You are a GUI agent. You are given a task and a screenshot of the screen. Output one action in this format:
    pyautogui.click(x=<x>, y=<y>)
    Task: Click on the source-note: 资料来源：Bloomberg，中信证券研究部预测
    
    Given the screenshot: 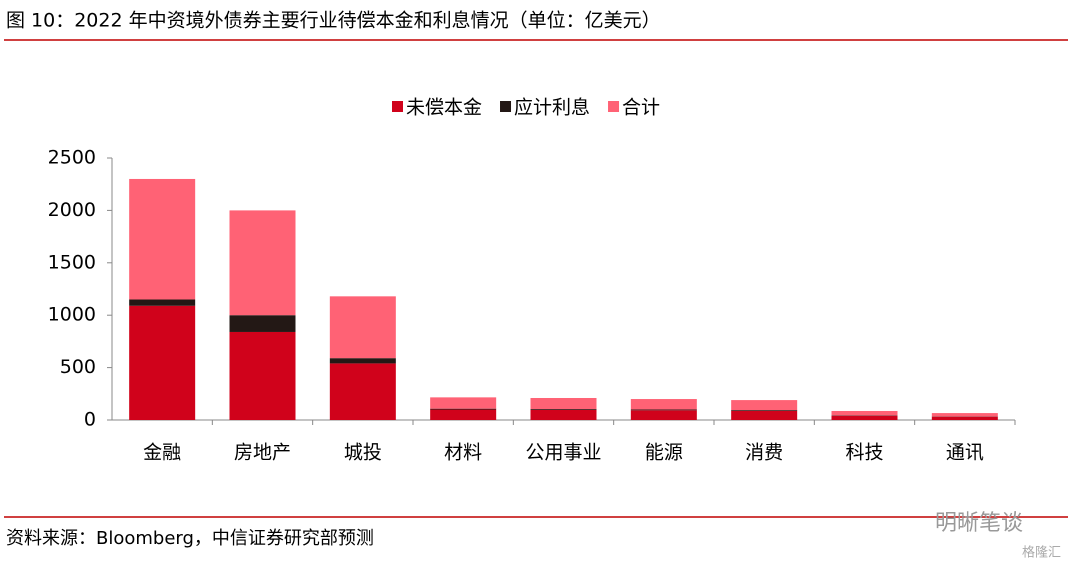 What is the action you would take?
    pyautogui.click(x=190, y=538)
    